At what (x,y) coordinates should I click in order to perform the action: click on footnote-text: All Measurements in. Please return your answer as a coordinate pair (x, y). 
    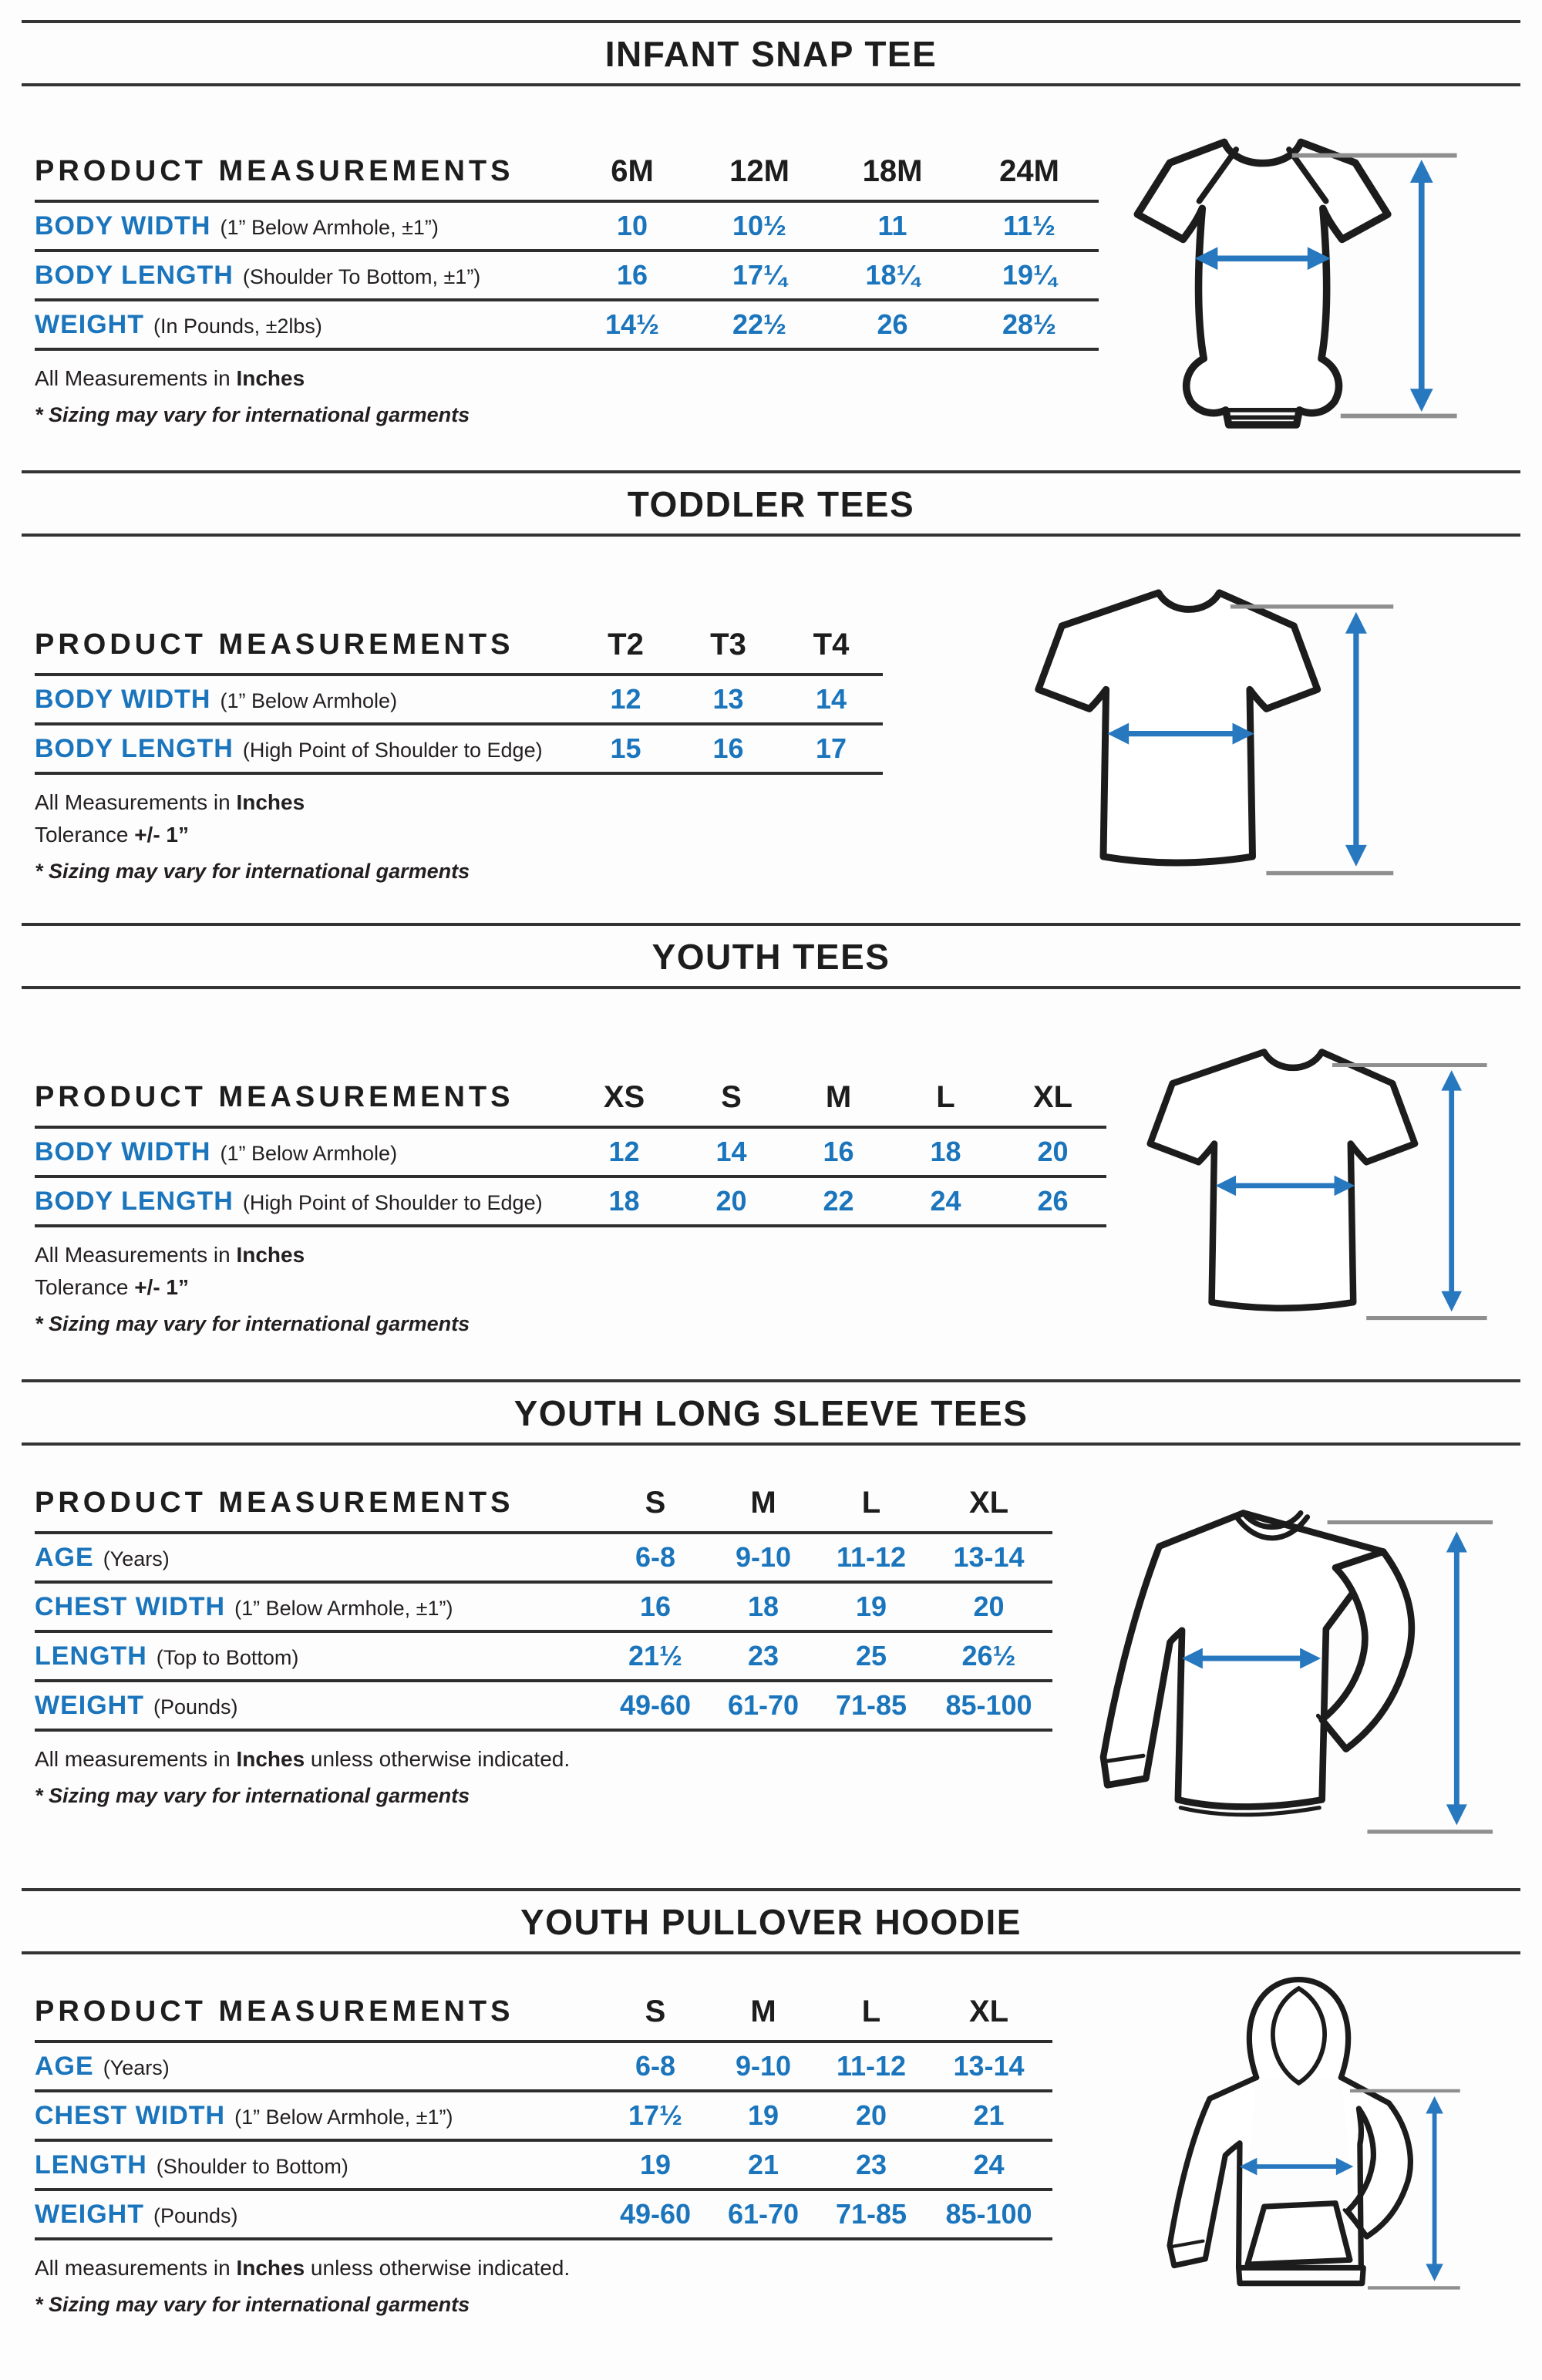
    Looking at the image, I should click on (136, 378).